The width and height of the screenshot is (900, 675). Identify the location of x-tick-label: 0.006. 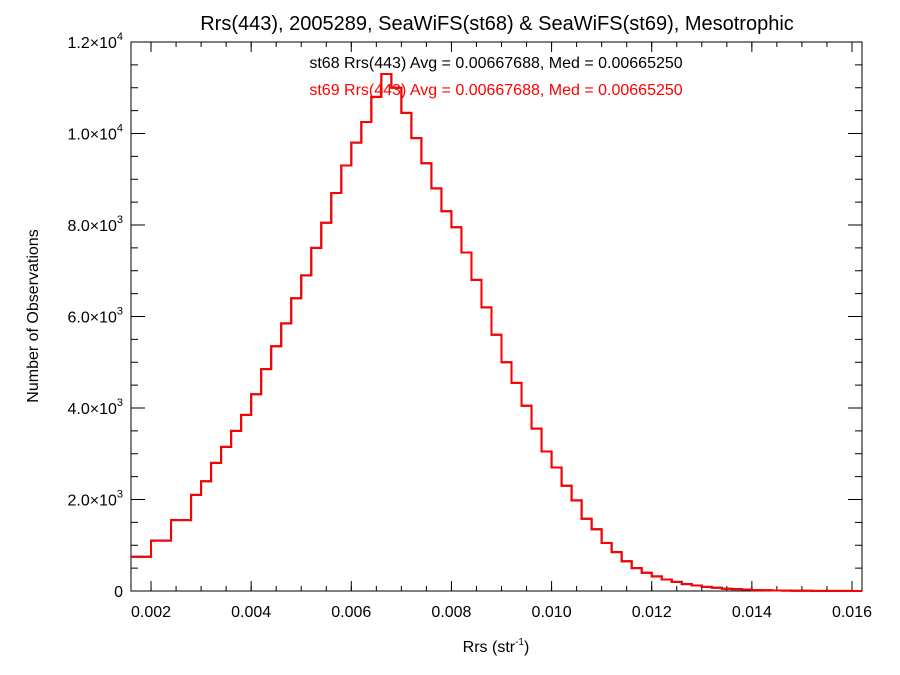
(351, 612).